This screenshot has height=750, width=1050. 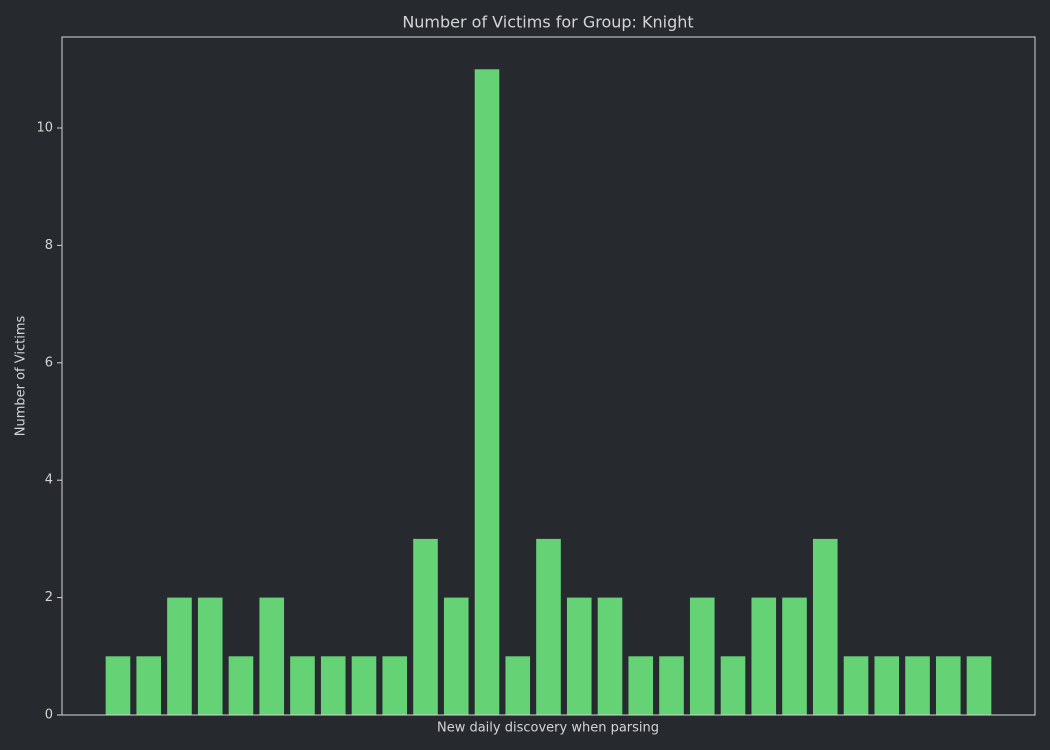 What do you see at coordinates (49, 715) in the screenshot?
I see `y-tick-label: 0` at bounding box center [49, 715].